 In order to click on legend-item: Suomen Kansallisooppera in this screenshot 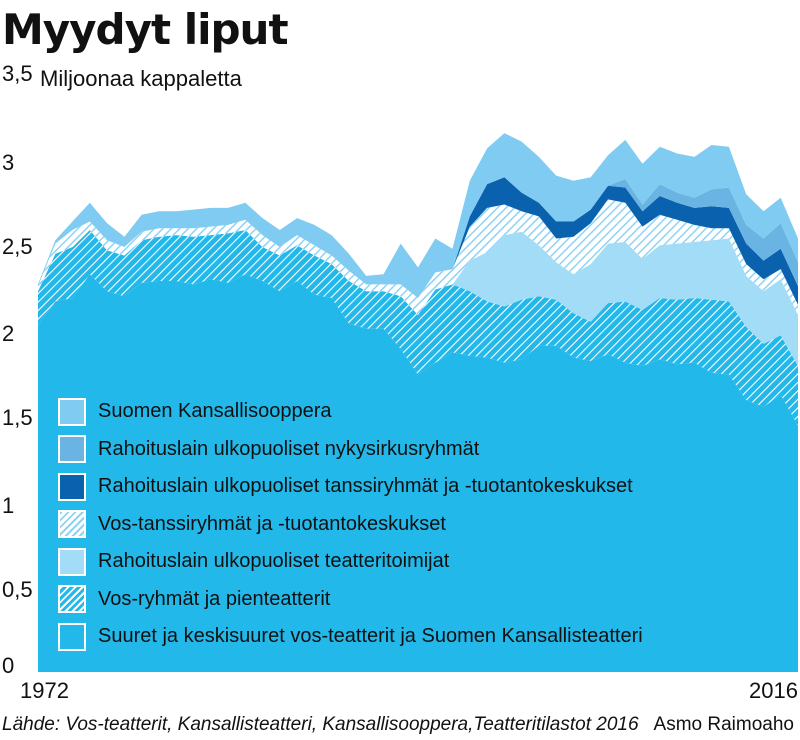, I will do `click(350, 412)`.